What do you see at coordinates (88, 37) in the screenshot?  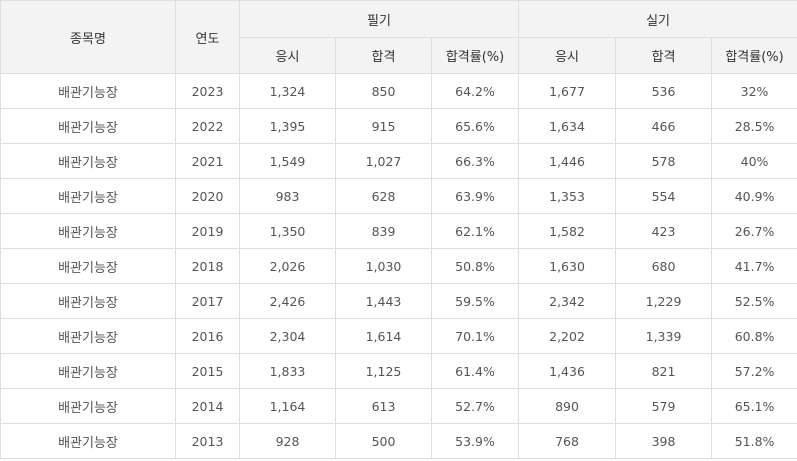 I see `header-item: 종목명` at bounding box center [88, 37].